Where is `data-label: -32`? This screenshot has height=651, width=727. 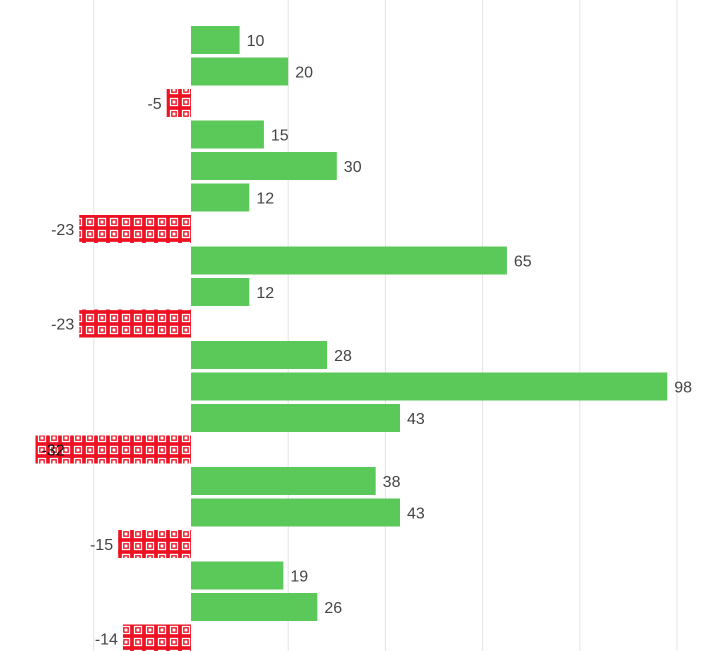 data-label: -32 is located at coordinates (52, 451).